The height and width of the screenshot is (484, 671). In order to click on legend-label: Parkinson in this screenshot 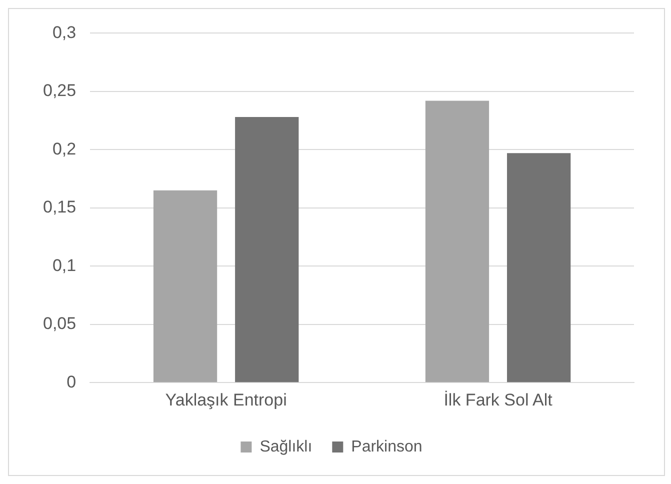, I will do `click(386, 447)`.